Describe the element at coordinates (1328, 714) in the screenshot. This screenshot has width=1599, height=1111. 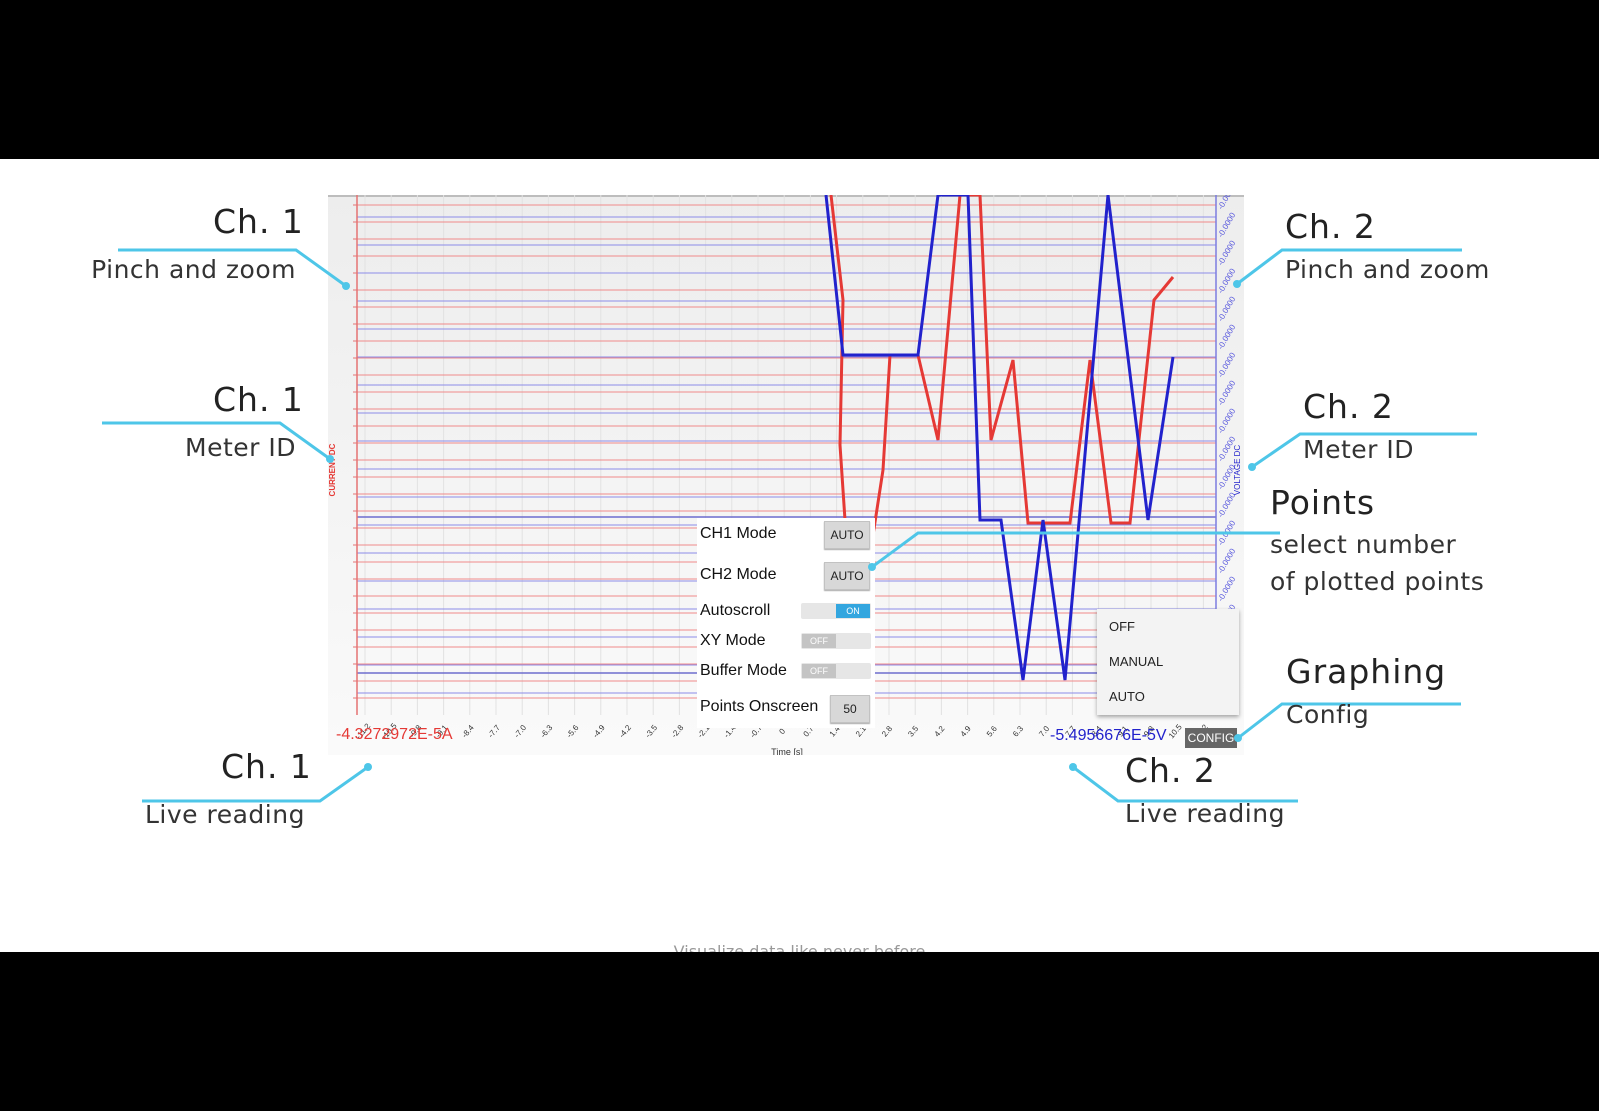
I see `graphing-sub: Config` at that location.